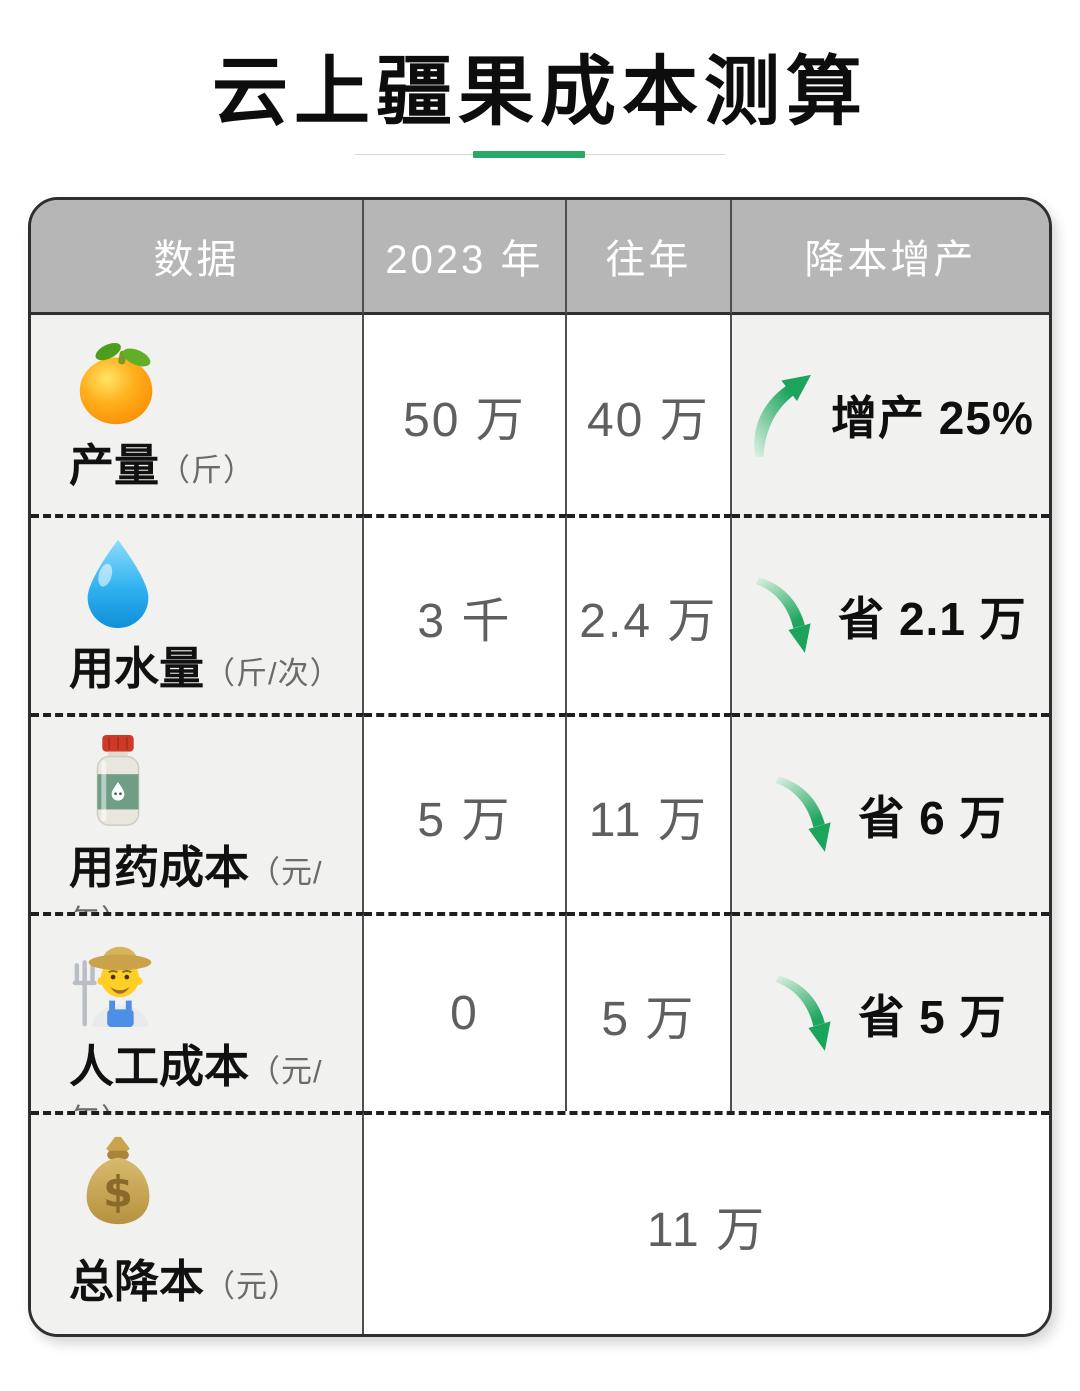  Describe the element at coordinates (118, 782) in the screenshot. I see `pesticide-bottle-icon` at that location.